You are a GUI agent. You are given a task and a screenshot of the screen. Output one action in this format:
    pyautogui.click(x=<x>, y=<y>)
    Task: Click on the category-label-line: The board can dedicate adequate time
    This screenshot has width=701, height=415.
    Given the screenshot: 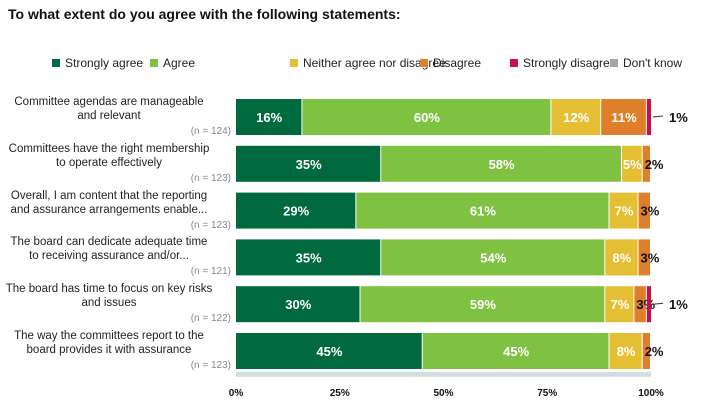 What is the action you would take?
    pyautogui.click(x=109, y=242)
    